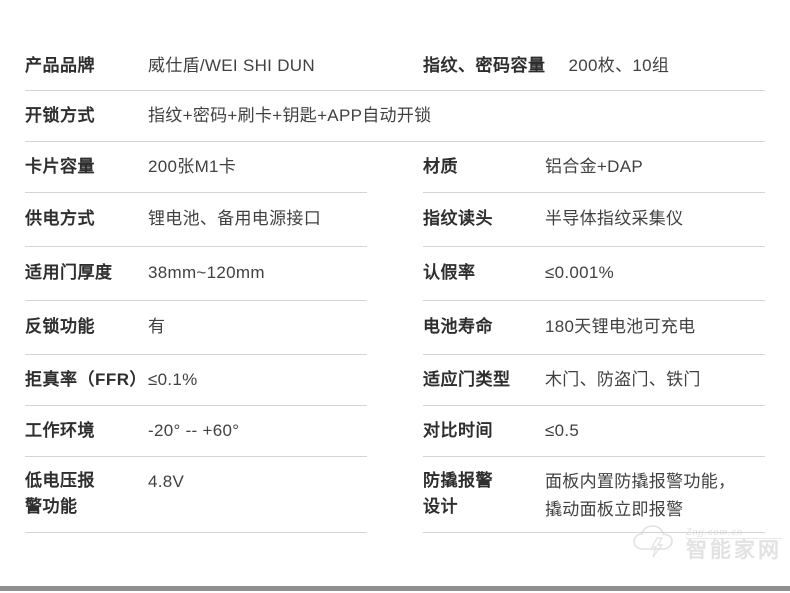 The width and height of the screenshot is (790, 593). Describe the element at coordinates (60, 115) in the screenshot. I see `spec-label-unlock-method: 开锁方式` at that location.